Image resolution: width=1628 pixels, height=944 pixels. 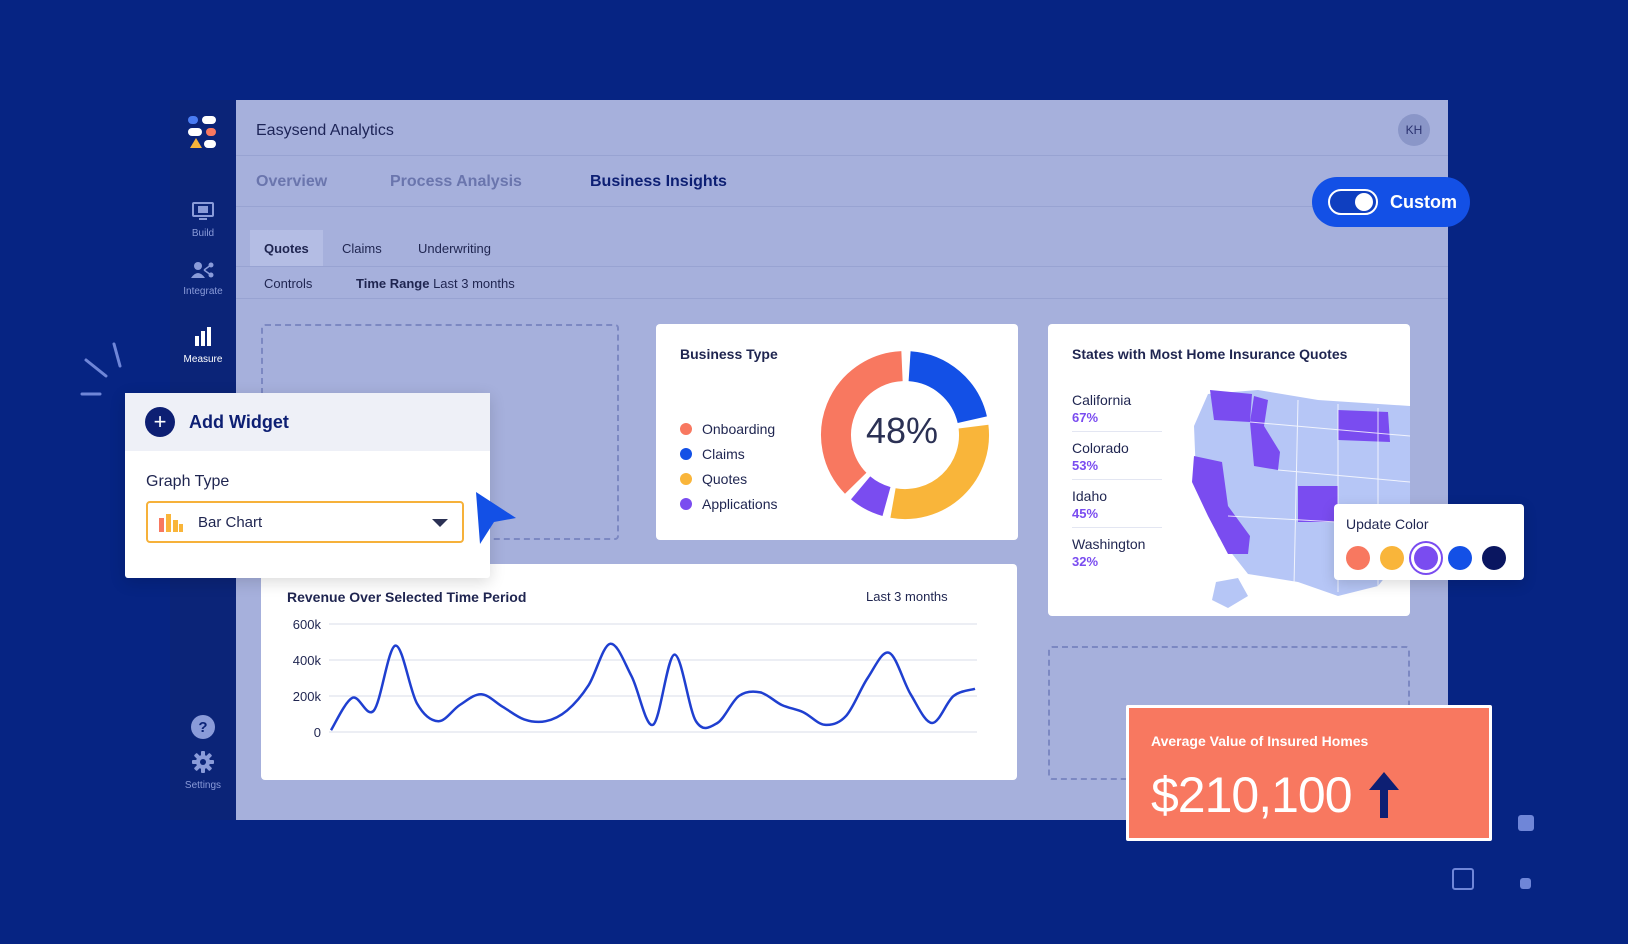 What do you see at coordinates (456, 181) in the screenshot?
I see `tab-process-analysis: Process Analysis` at bounding box center [456, 181].